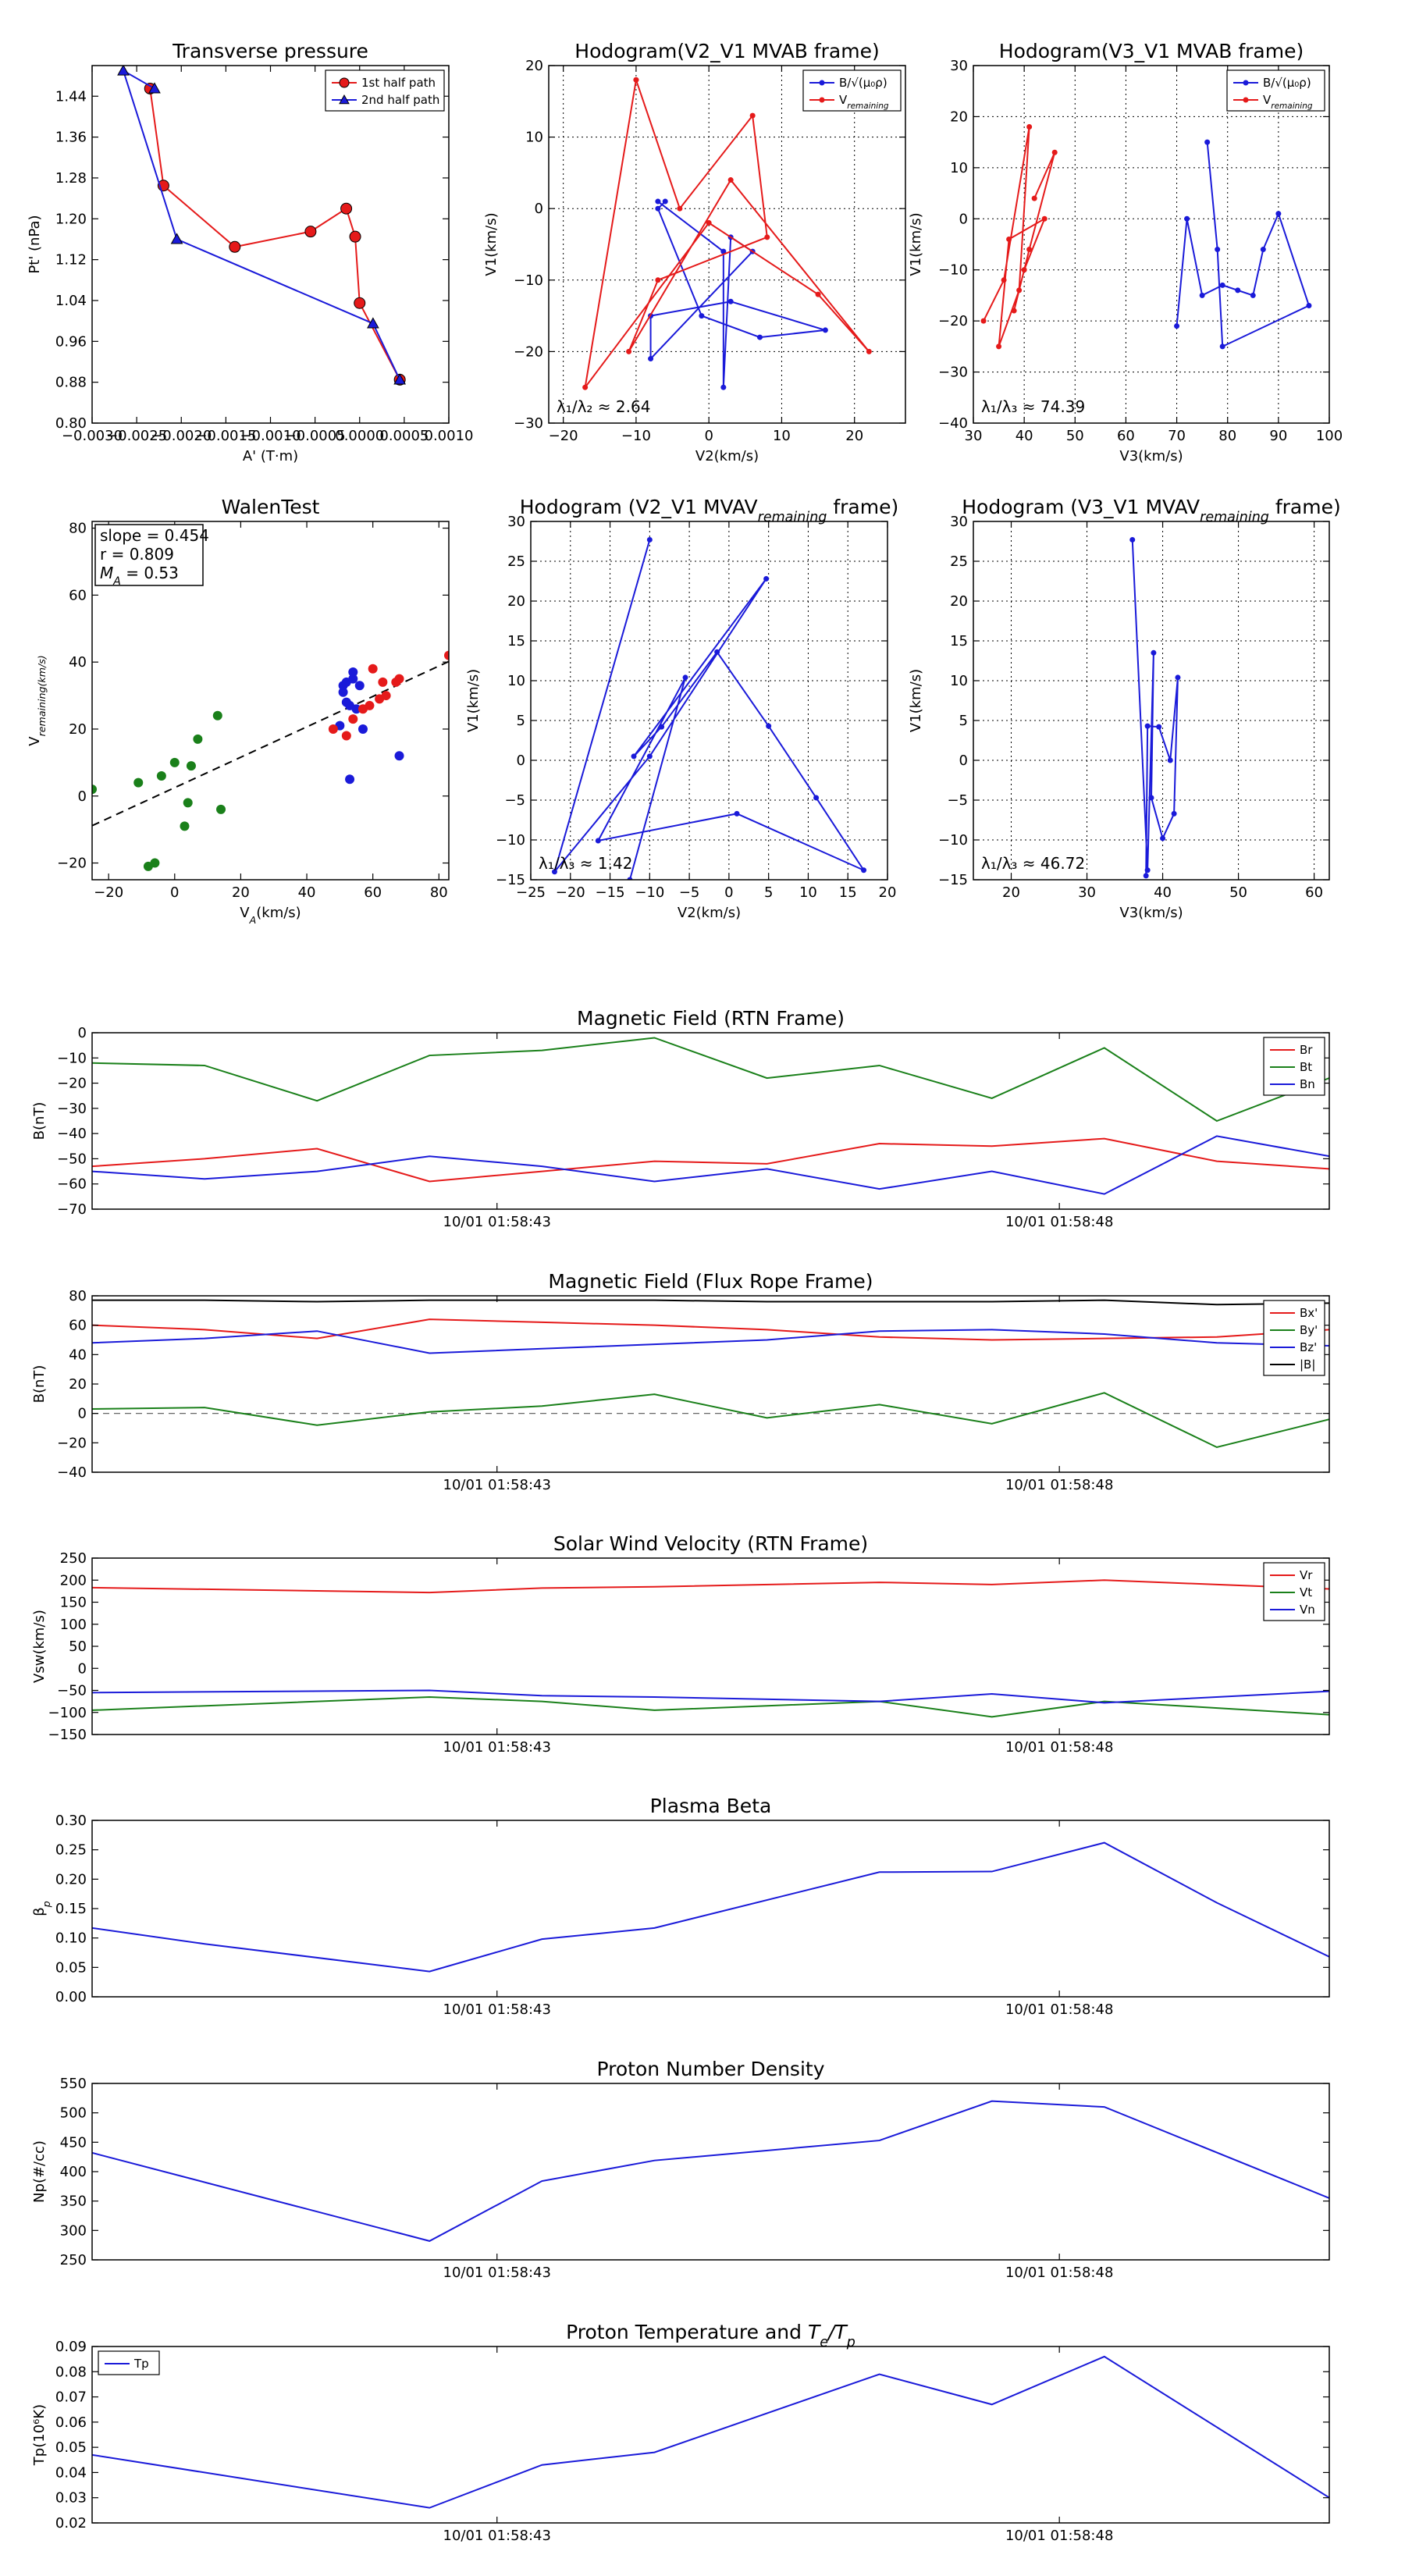 Image resolution: width=1405 pixels, height=2576 pixels. What do you see at coordinates (726, 51) in the screenshot?
I see `chart-title: Hodogram(V2_V1 MVAB frame)` at bounding box center [726, 51].